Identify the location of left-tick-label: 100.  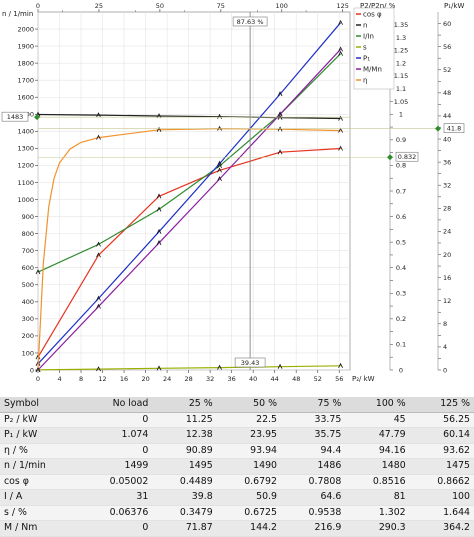
(28, 353).